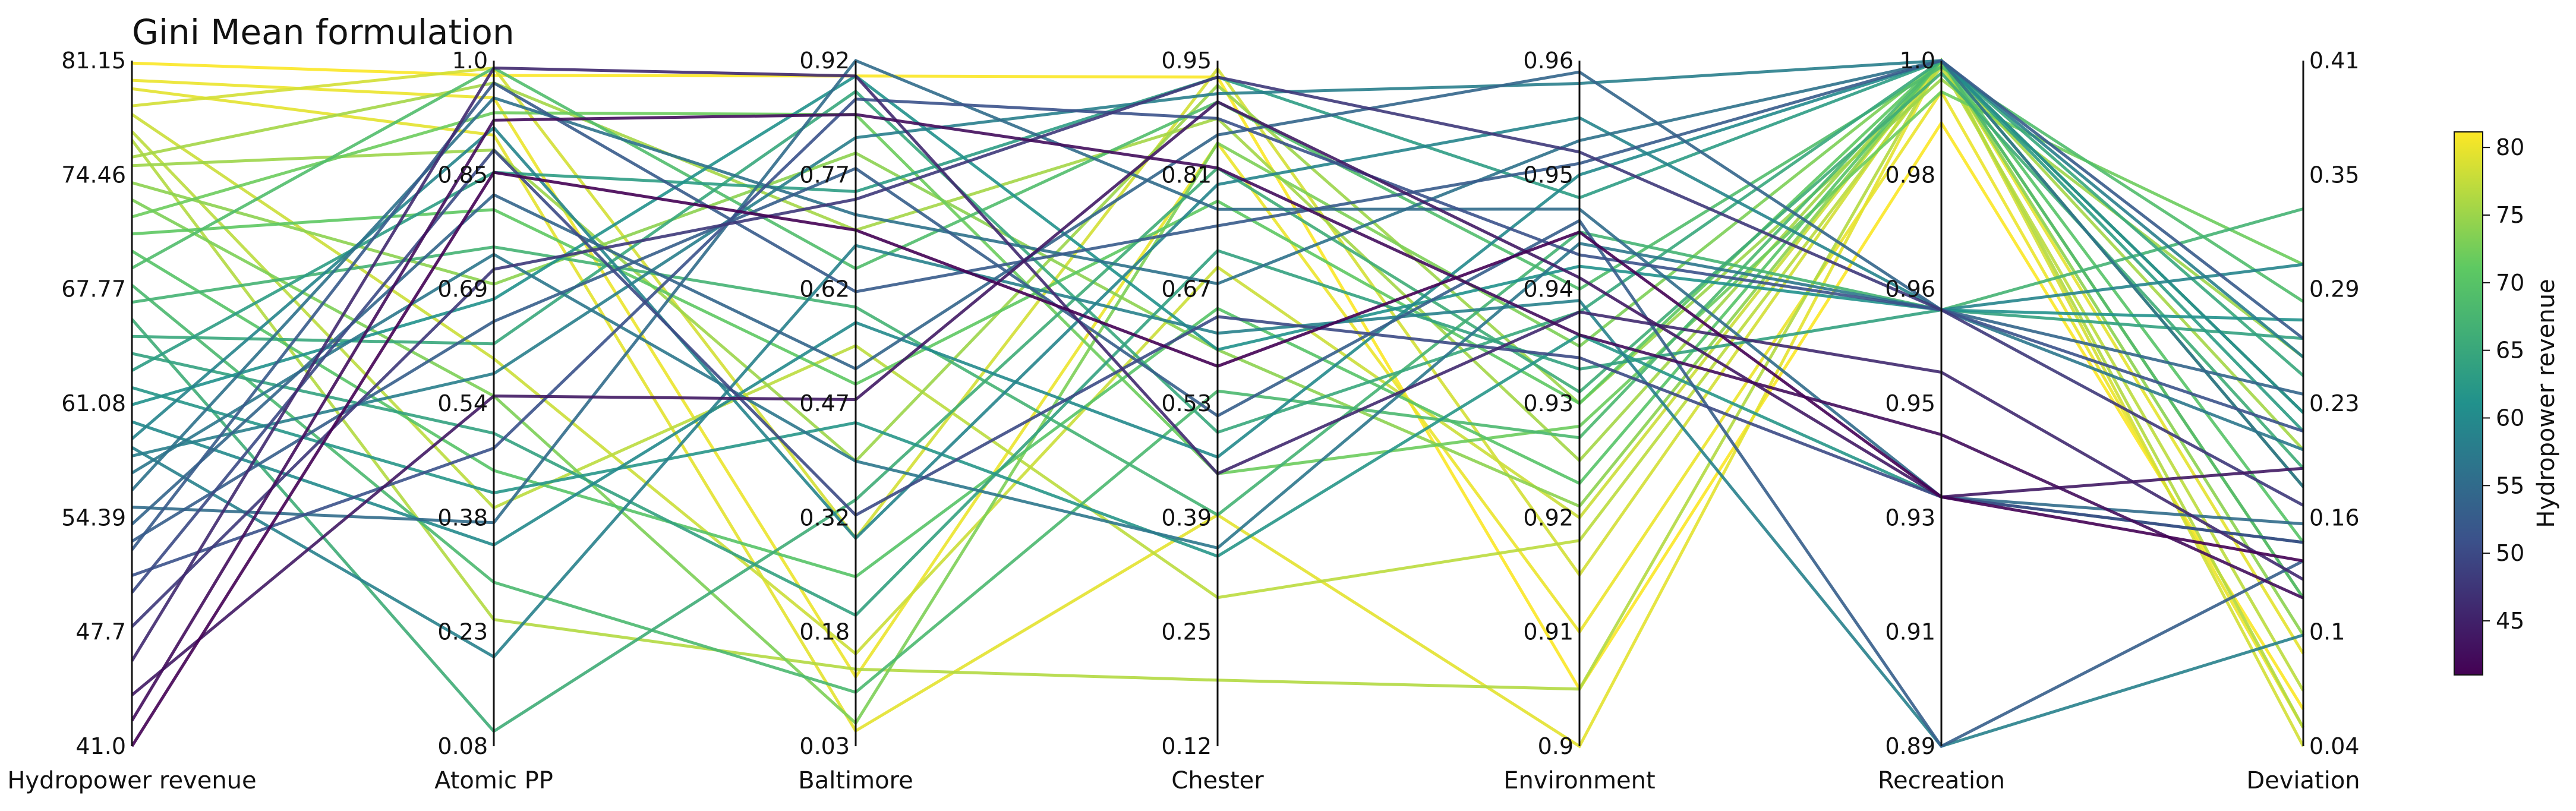  What do you see at coordinates (131, 780) in the screenshot?
I see `axis-name: Hydropower revenue` at bounding box center [131, 780].